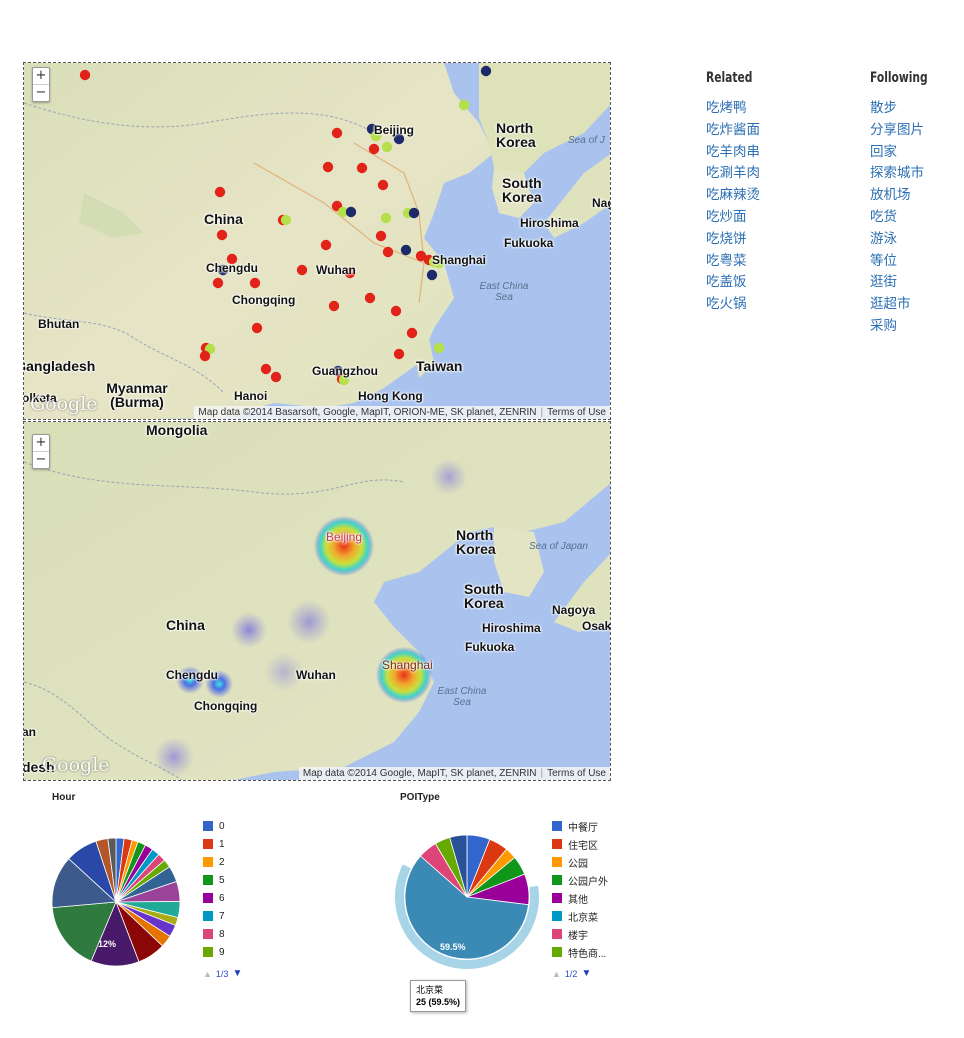  I want to click on following-link: 等位, so click(883, 260).